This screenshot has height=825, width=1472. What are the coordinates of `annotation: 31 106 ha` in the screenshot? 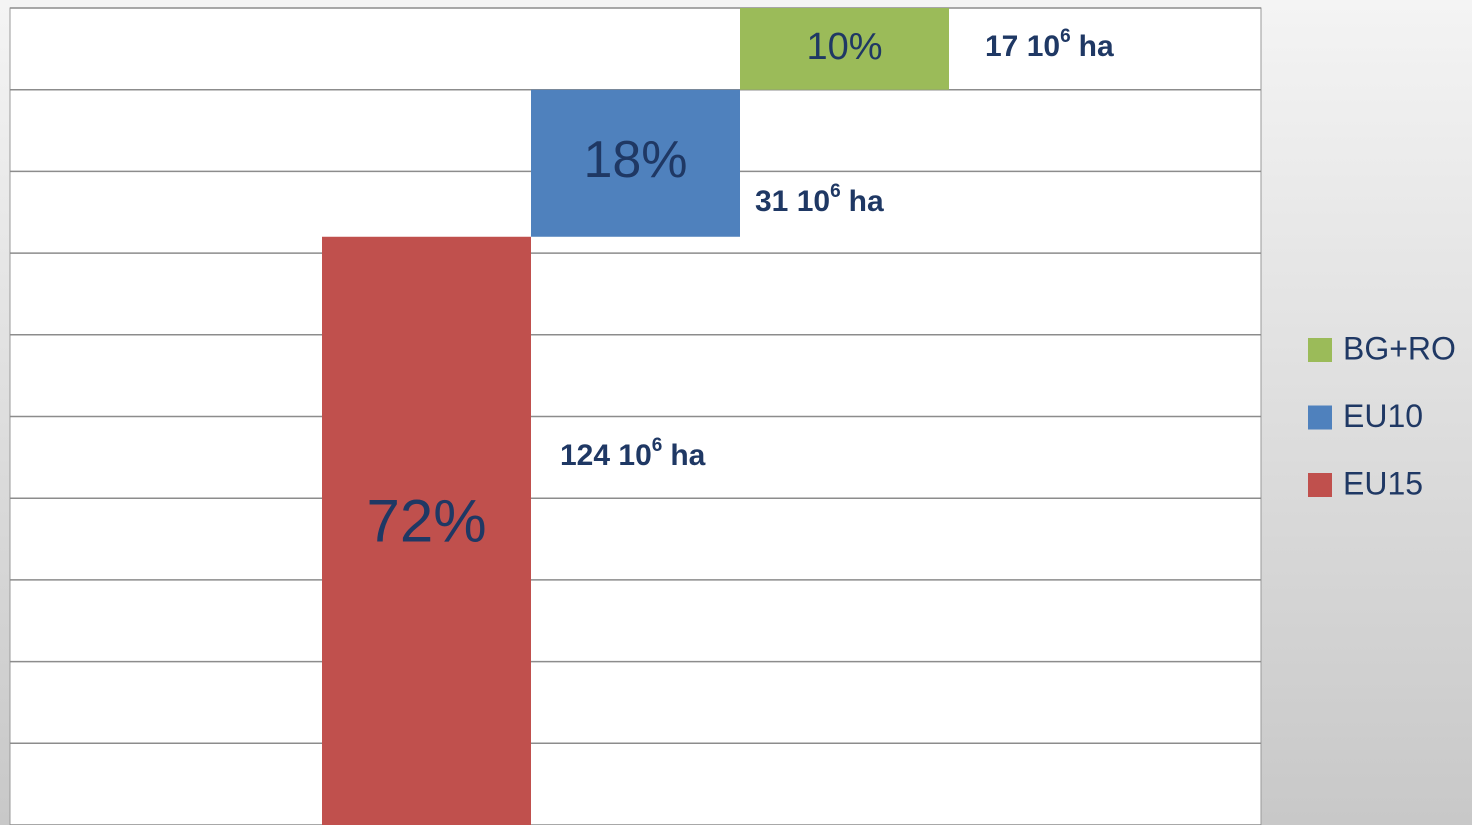 It's located at (819, 199).